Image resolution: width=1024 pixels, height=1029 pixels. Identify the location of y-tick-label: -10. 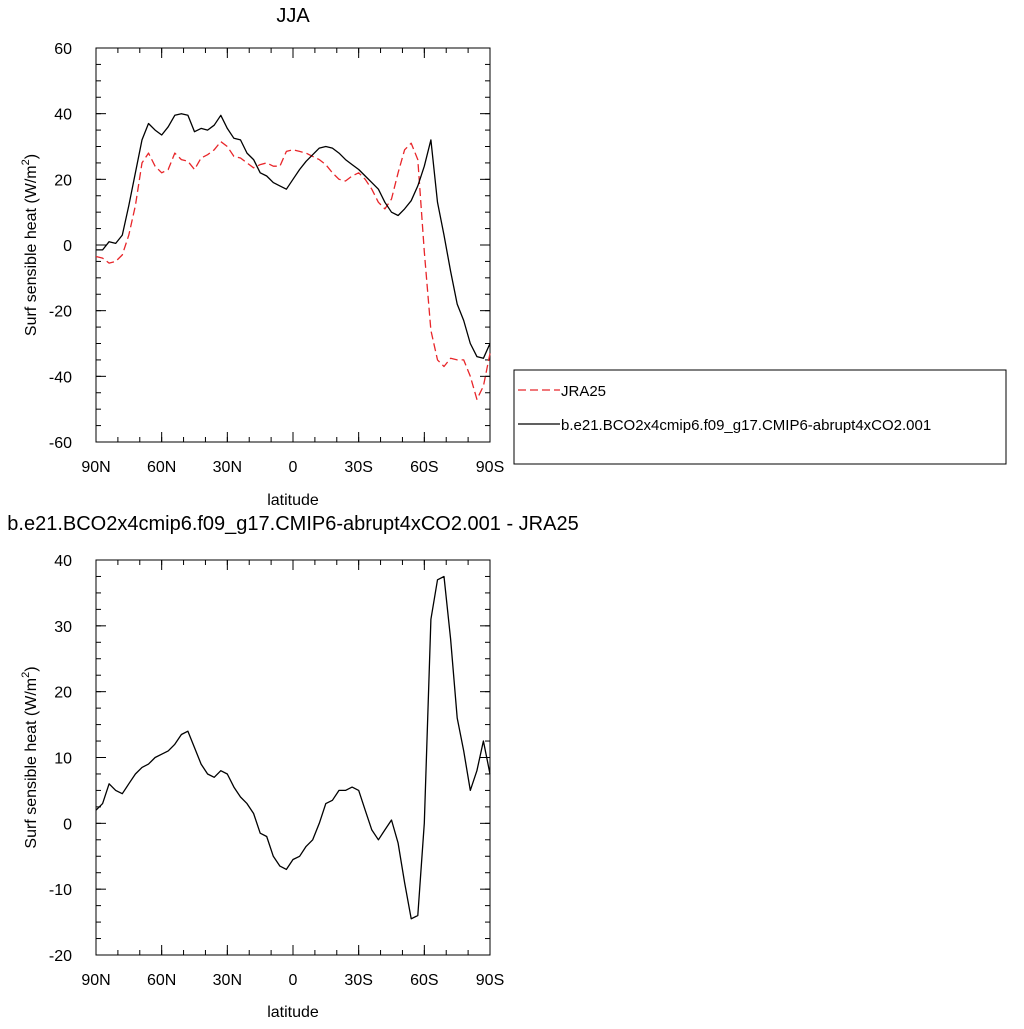
(60, 890).